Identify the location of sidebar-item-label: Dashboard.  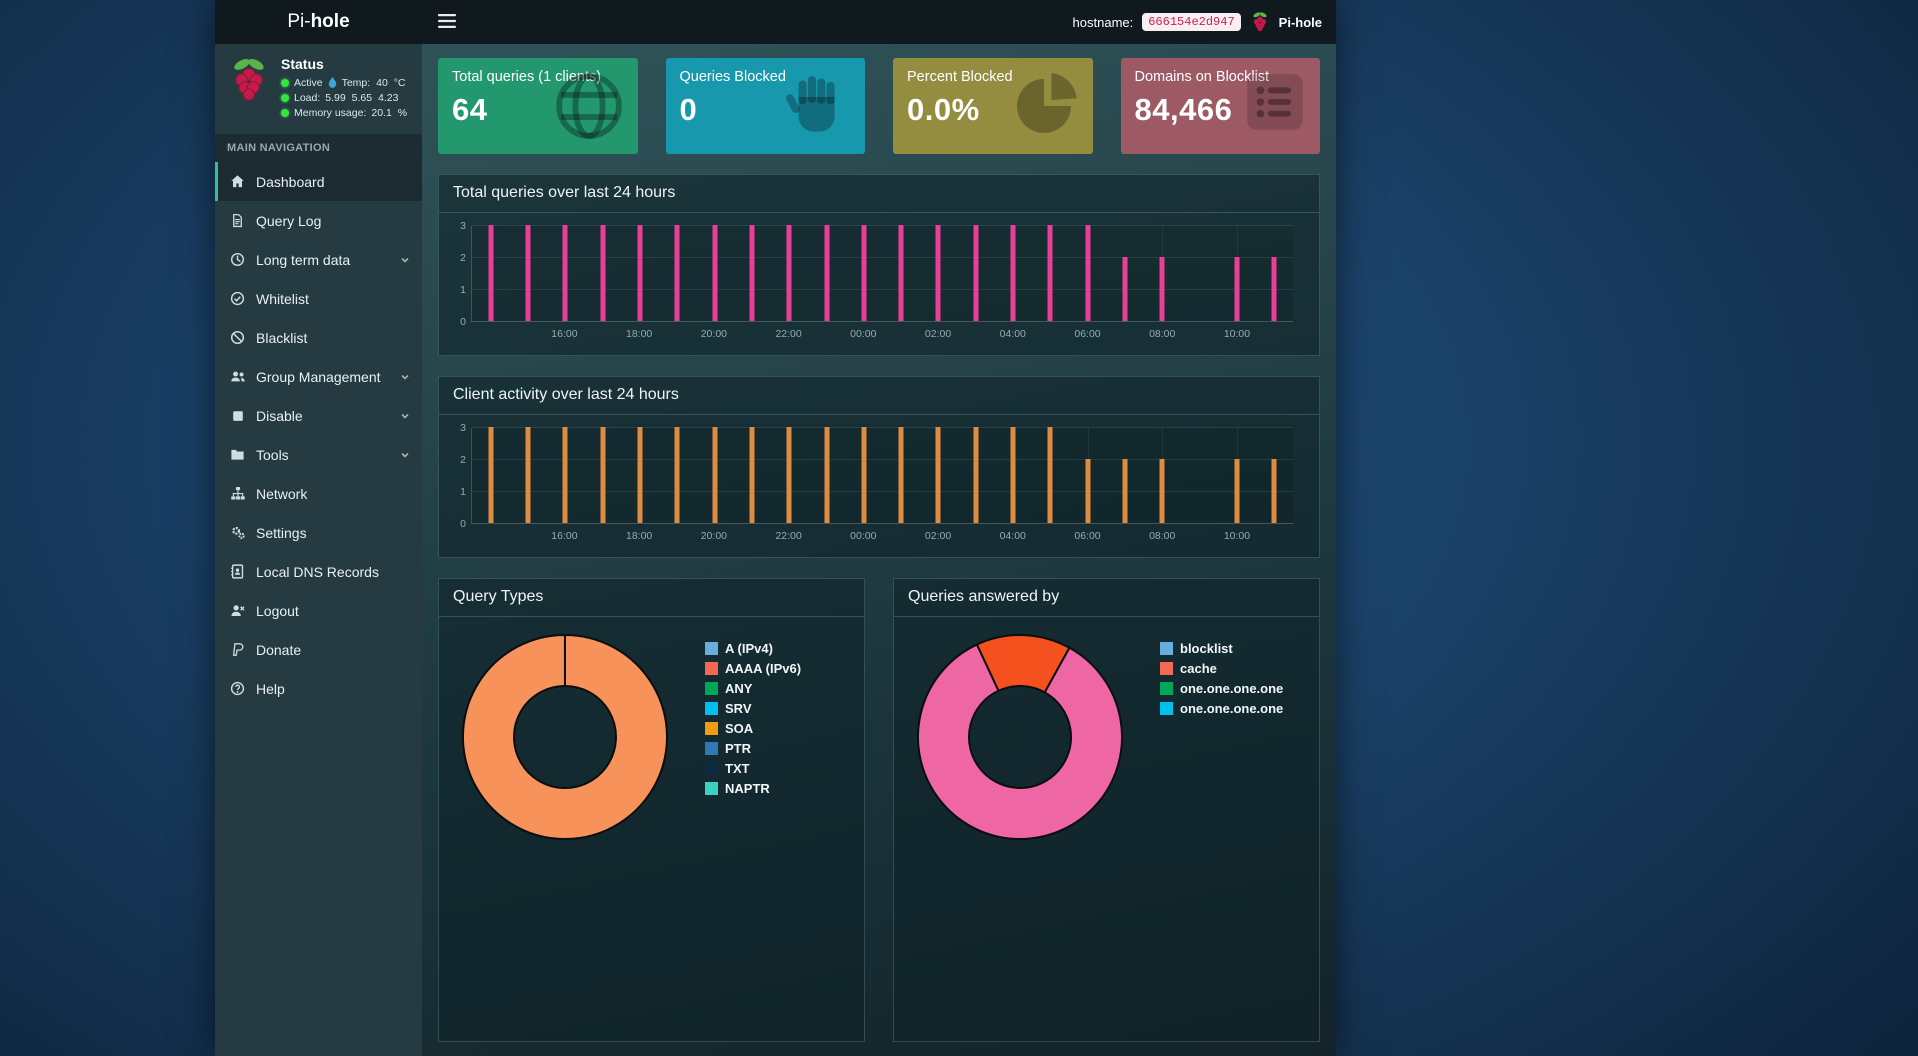
(290, 181).